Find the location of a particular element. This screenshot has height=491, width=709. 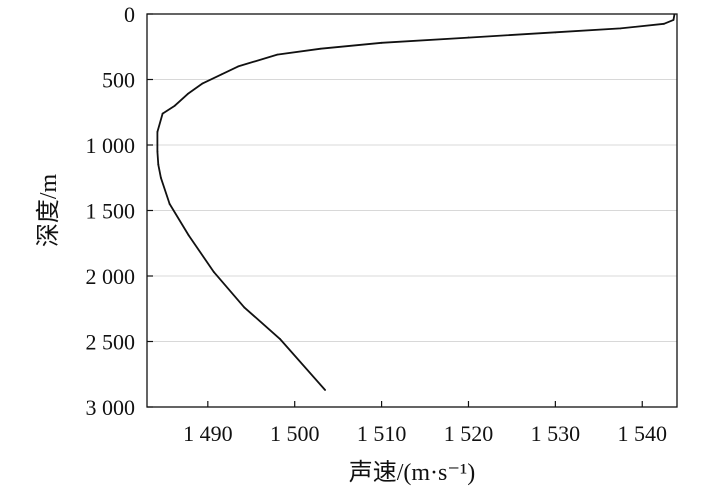

x-tick-label: 1 510 is located at coordinates (382, 433).